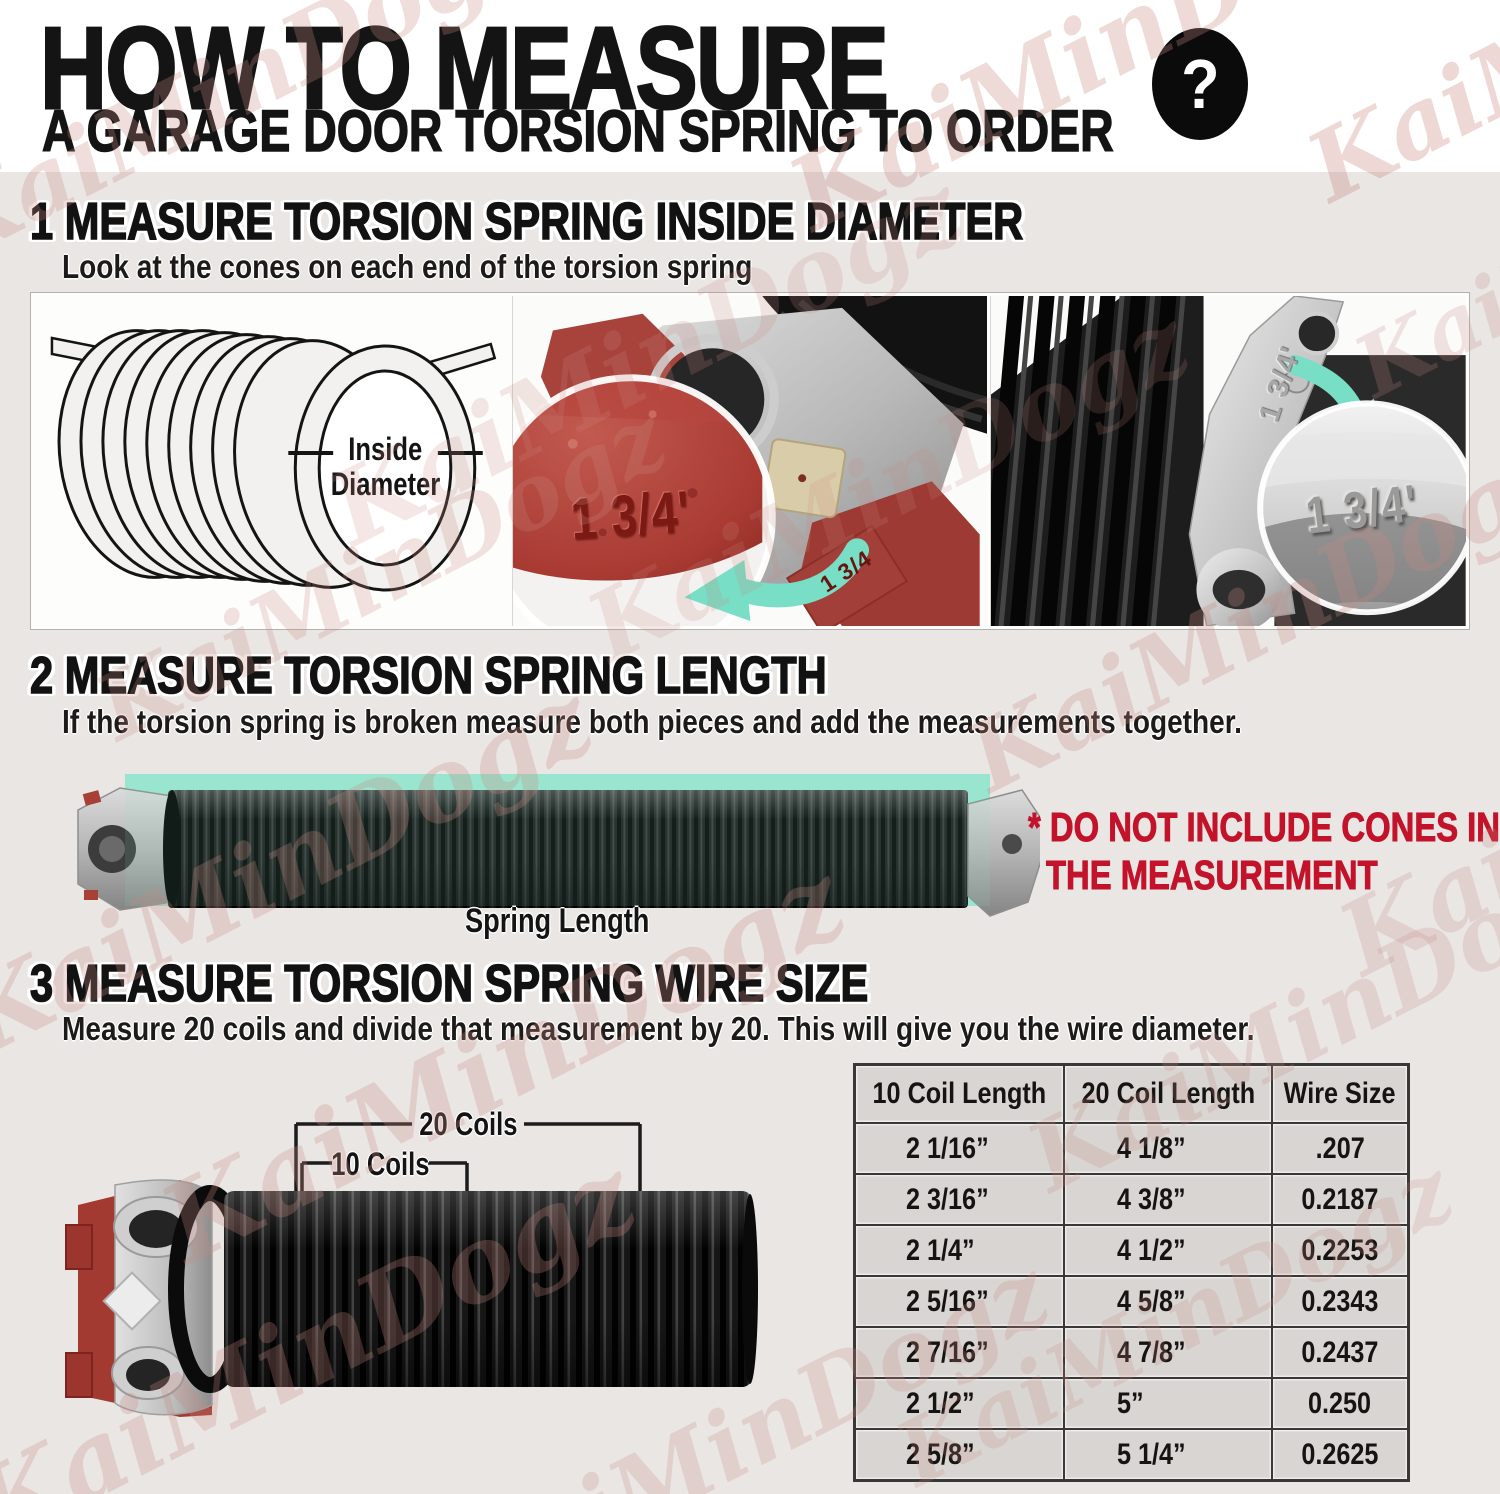  What do you see at coordinates (564, 845) in the screenshot?
I see `spring-length-illustration` at bounding box center [564, 845].